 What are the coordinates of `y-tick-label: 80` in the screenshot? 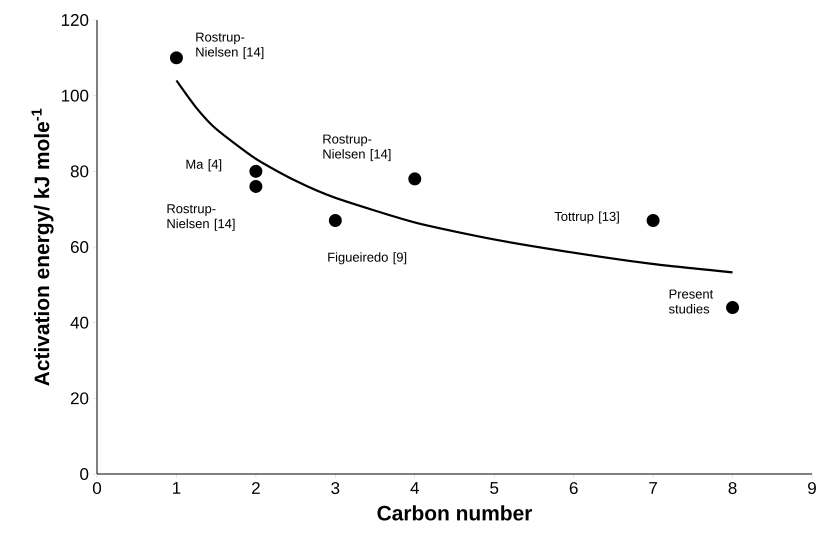 It's located at (79, 171).